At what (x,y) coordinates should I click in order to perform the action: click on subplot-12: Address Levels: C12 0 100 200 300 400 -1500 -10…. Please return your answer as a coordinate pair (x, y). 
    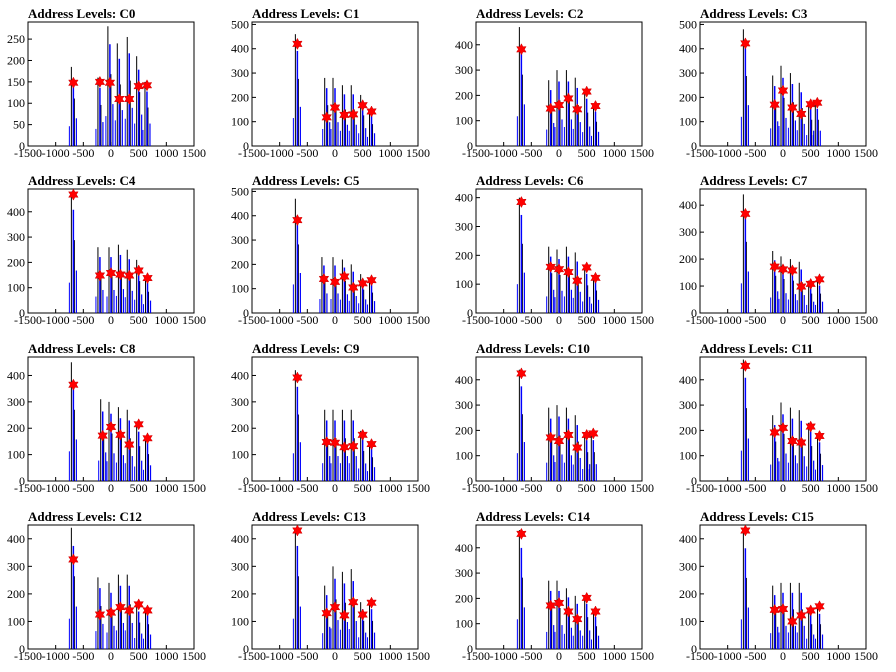
    Looking at the image, I should click on (106, 586).